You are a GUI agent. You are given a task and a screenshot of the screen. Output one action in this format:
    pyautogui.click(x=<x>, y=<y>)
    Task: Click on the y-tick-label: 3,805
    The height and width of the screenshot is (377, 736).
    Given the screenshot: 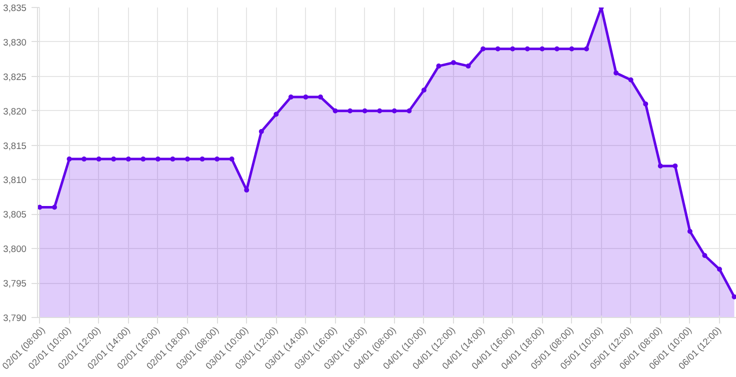 What is the action you would take?
    pyautogui.click(x=14, y=215)
    